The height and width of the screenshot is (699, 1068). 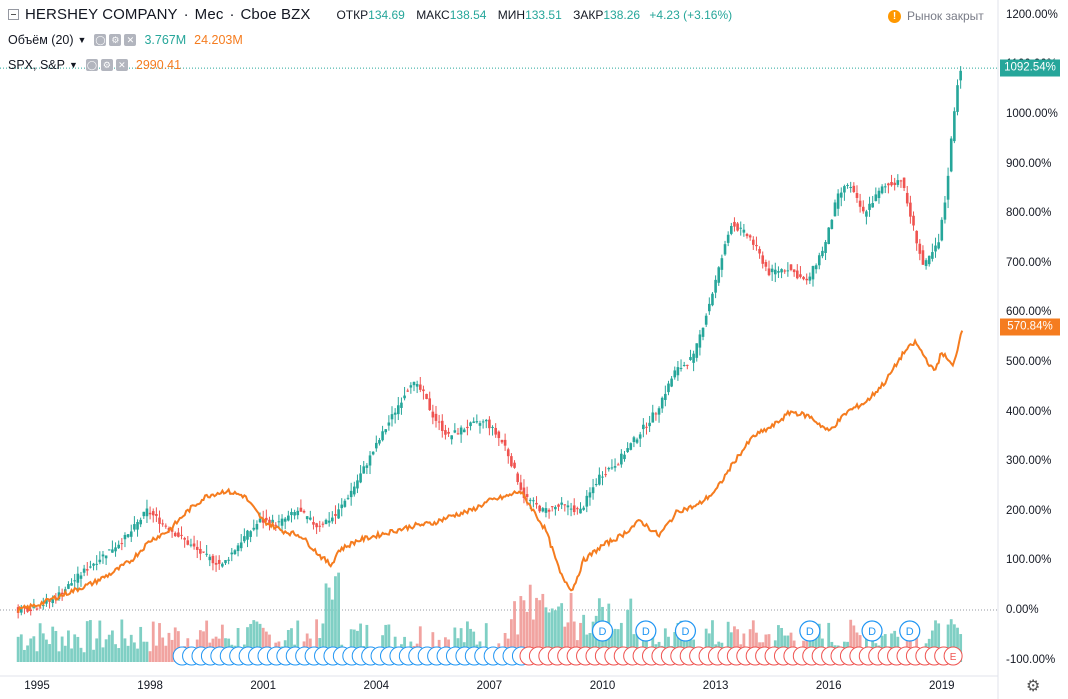 I want to click on y-tick-label: 300.00%, so click(x=1029, y=461).